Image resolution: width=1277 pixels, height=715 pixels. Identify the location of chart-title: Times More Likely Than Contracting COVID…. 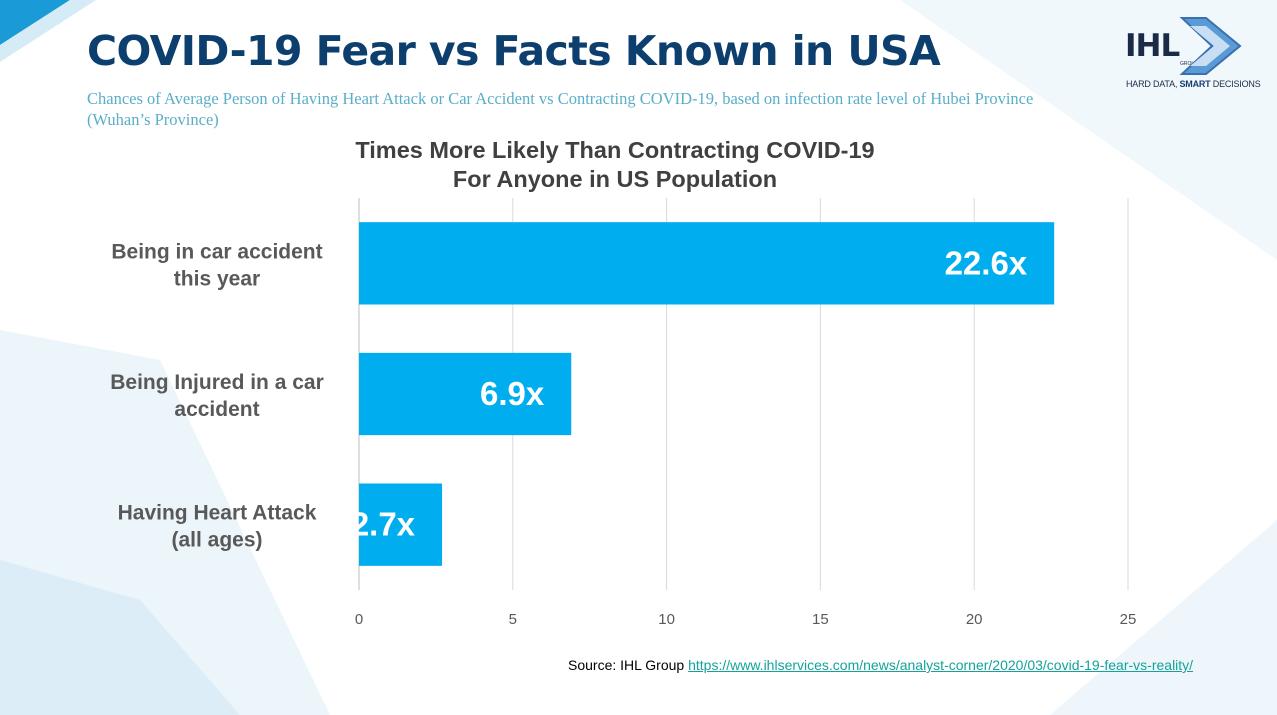
(615, 165).